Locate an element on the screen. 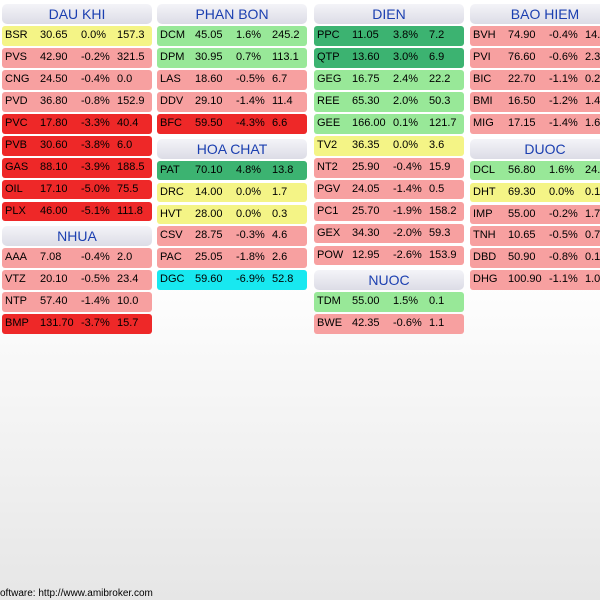 This screenshot has width=600, height=600. ticker-volume: 14.7 is located at coordinates (592, 35).